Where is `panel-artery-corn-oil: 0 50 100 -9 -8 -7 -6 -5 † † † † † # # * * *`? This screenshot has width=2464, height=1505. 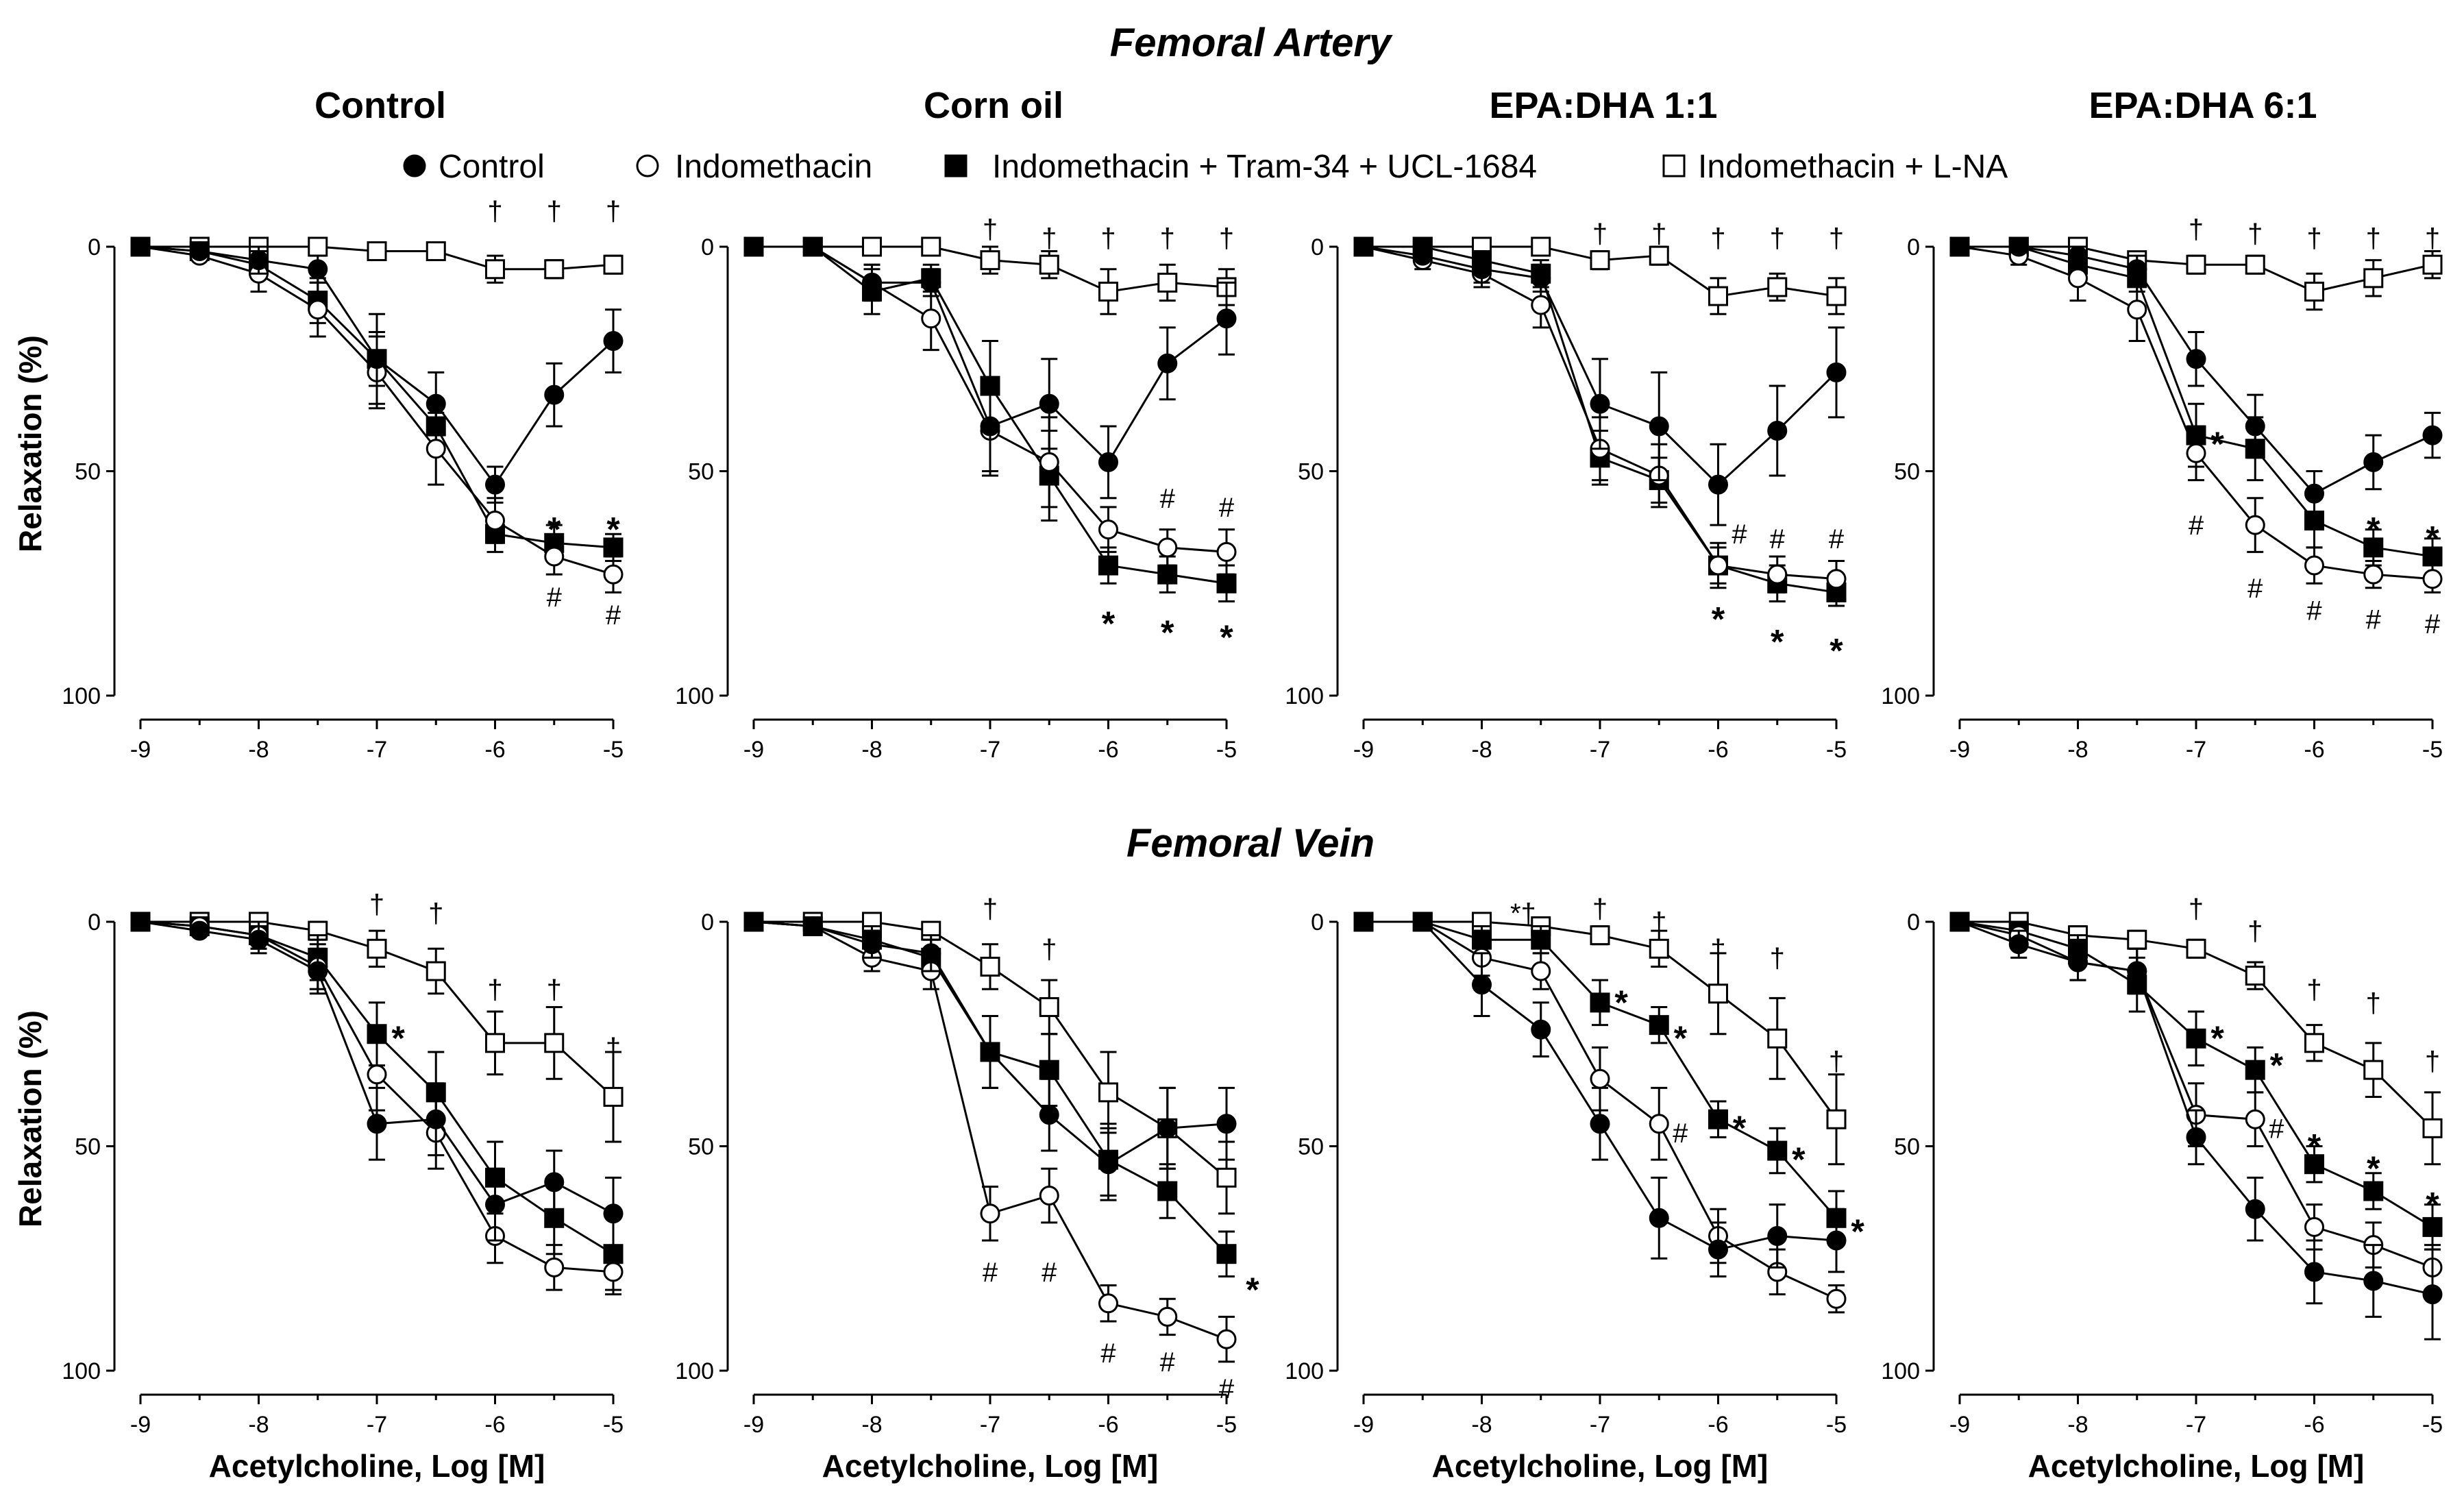 panel-artery-corn-oil: 0 50 100 -9 -8 -7 -6 -5 † † † † † # # * * * is located at coordinates (956, 489).